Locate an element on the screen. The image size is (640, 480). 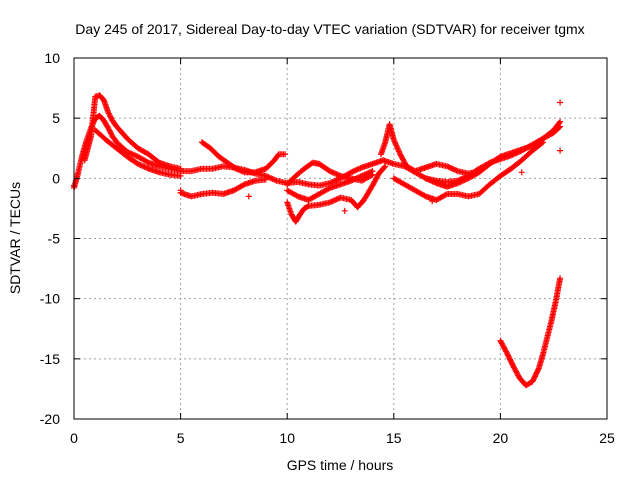
x-axis-label: GPS time / hours is located at coordinates (340, 465).